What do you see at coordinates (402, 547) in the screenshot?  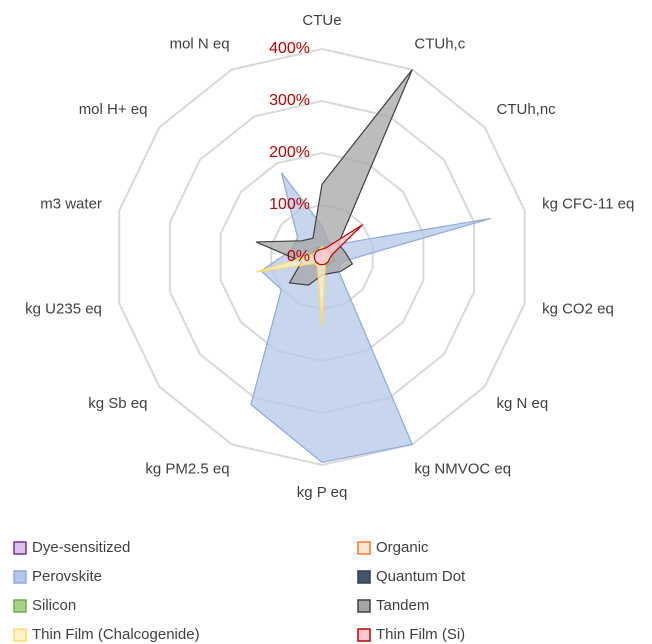 I see `legend-label: Organic` at bounding box center [402, 547].